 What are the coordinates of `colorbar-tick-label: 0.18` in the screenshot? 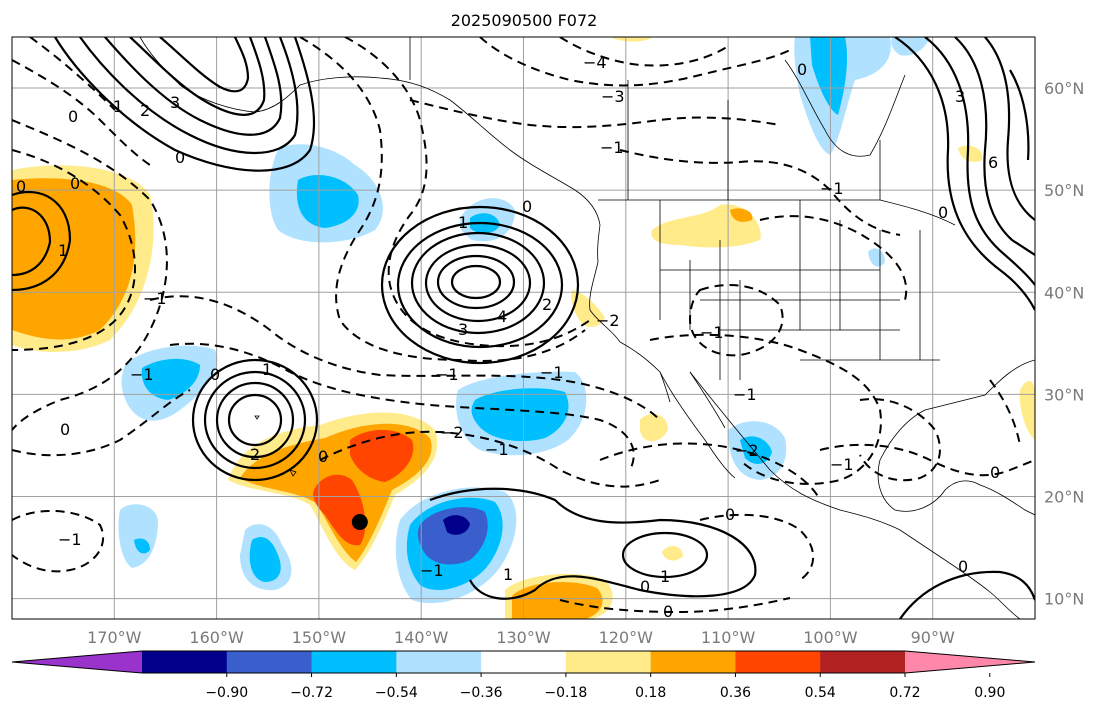 It's located at (650, 693).